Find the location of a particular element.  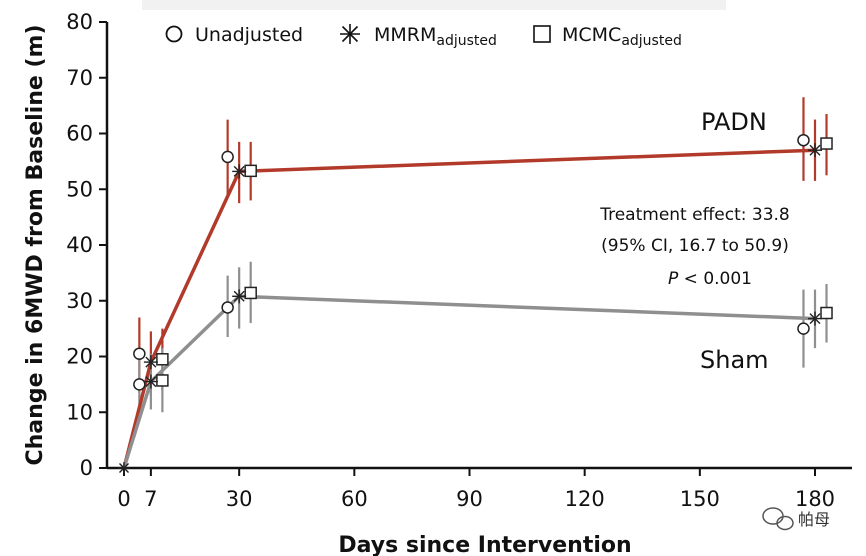

y-tick-label: 0 is located at coordinates (86, 468).